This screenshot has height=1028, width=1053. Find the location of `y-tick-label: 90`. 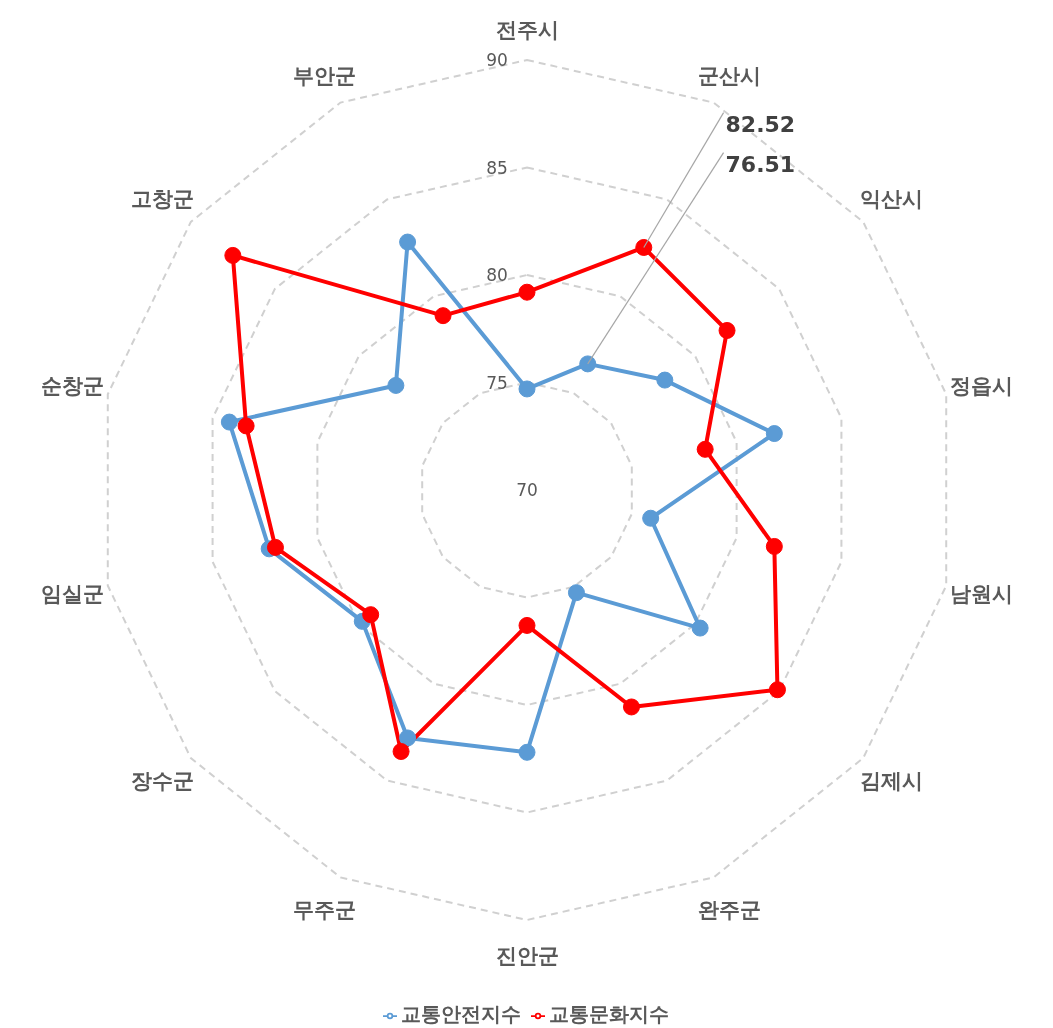

y-tick-label: 90 is located at coordinates (497, 60).